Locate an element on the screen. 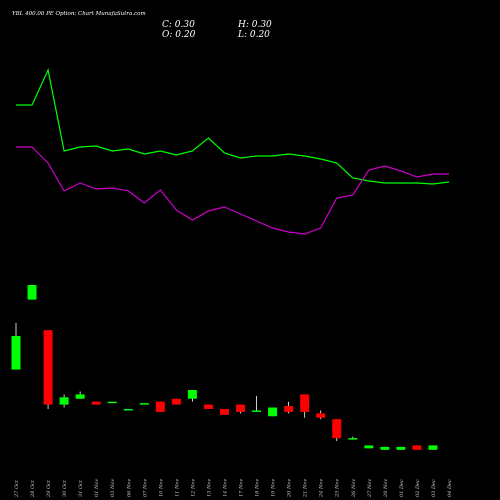  x-tick-label: 29 Oct is located at coordinates (49, 488).